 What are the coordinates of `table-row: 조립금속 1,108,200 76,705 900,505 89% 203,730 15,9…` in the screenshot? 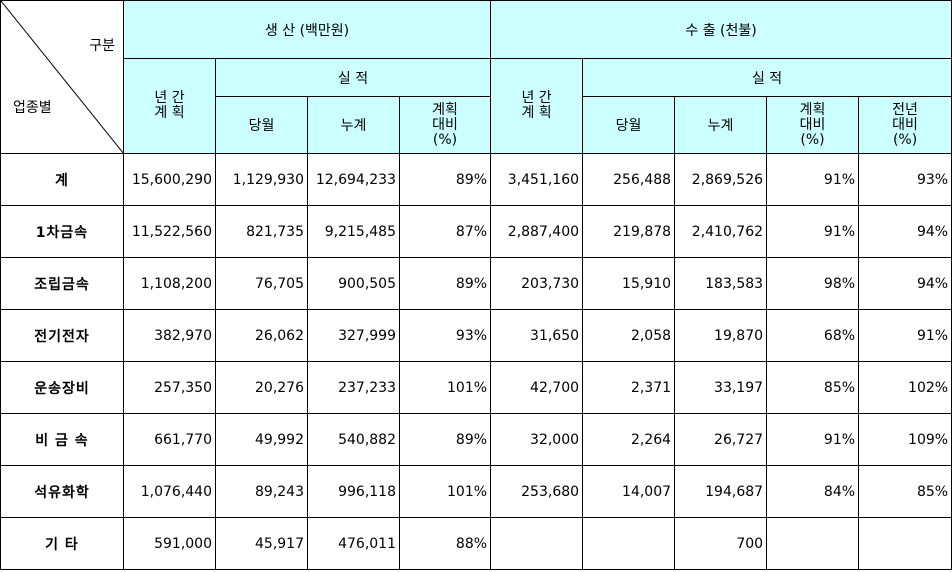 It's located at (476, 283).